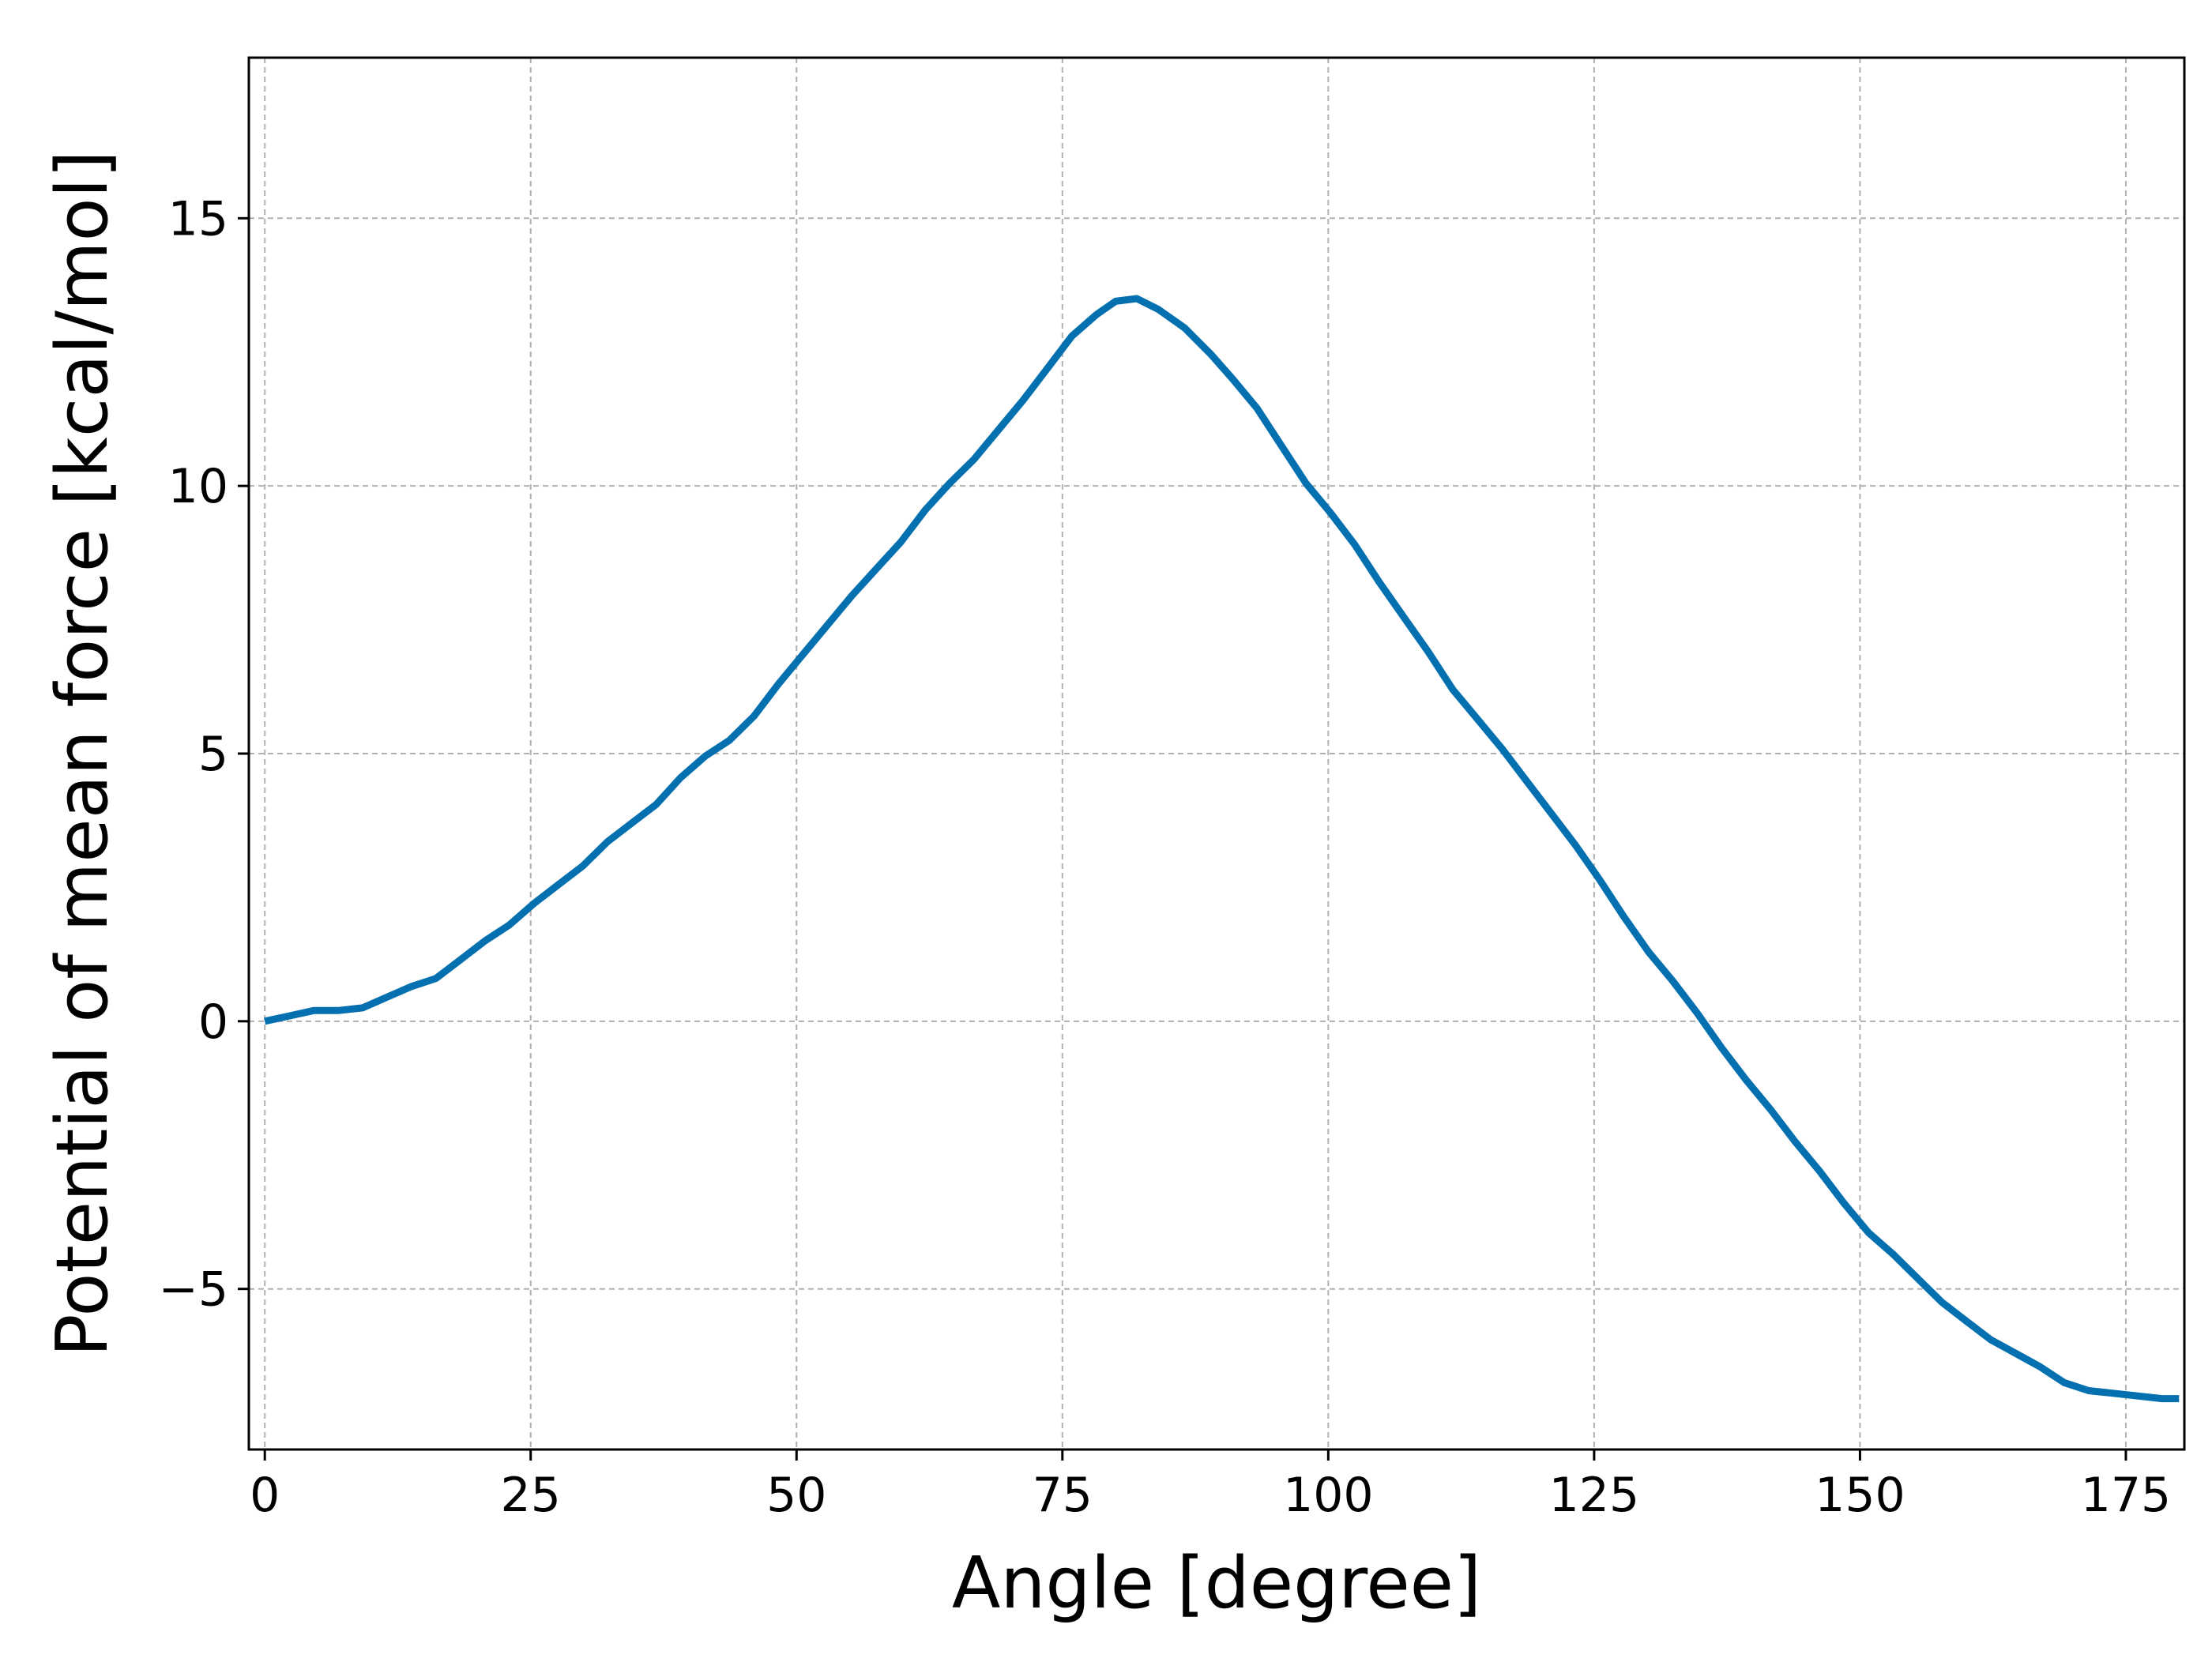 This screenshot has width=2212, height=1662. Describe the element at coordinates (1216, 1583) in the screenshot. I see `x-axis-title: Angle [degree]` at that location.